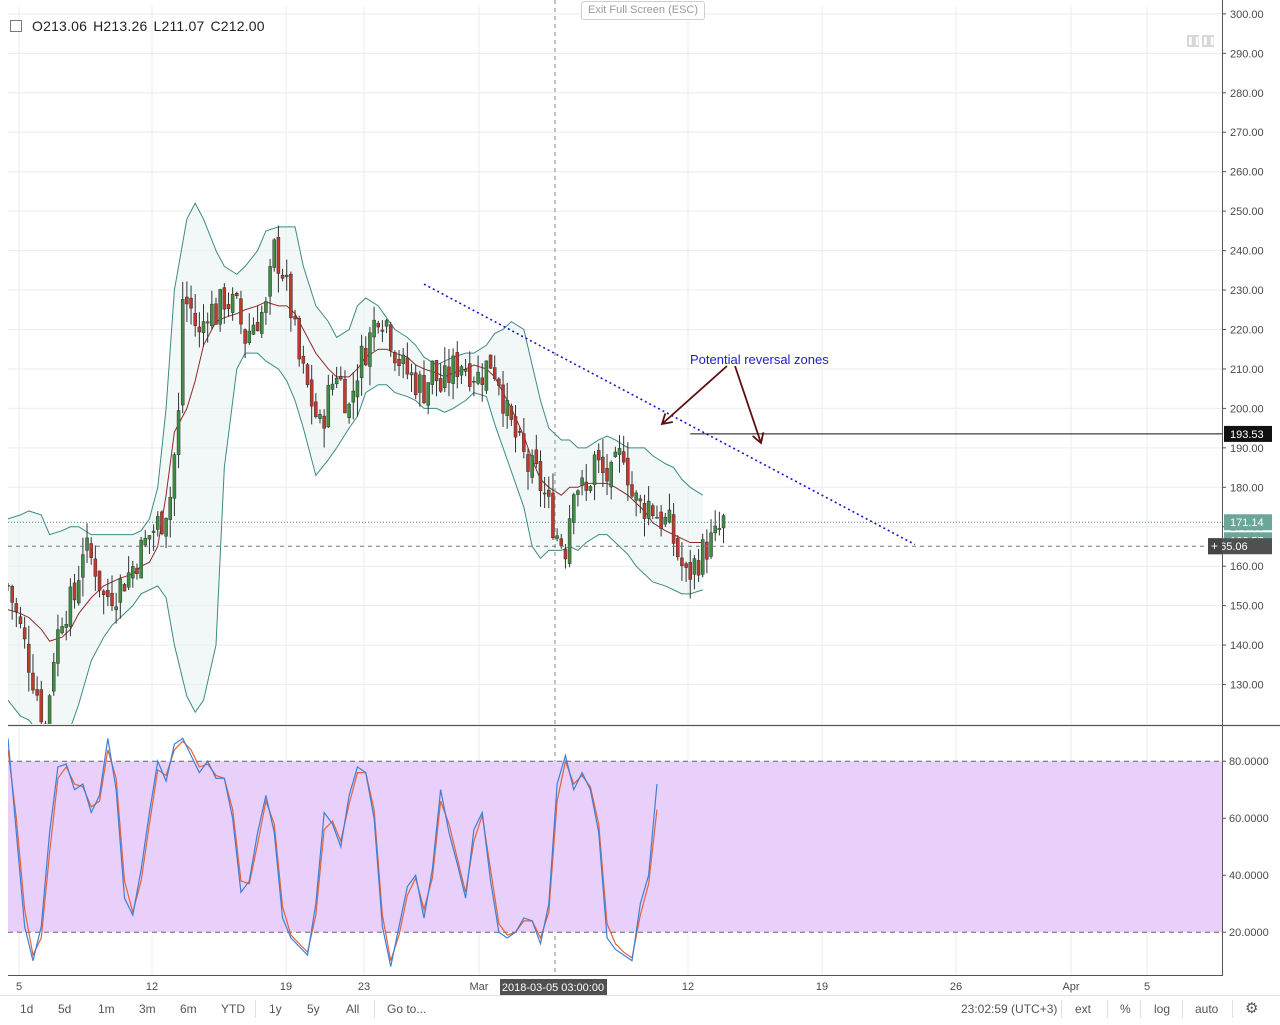 This screenshot has height=1025, width=1280. What do you see at coordinates (1252, 1008) in the screenshot?
I see `settings-gear-icon: ⚙` at bounding box center [1252, 1008].